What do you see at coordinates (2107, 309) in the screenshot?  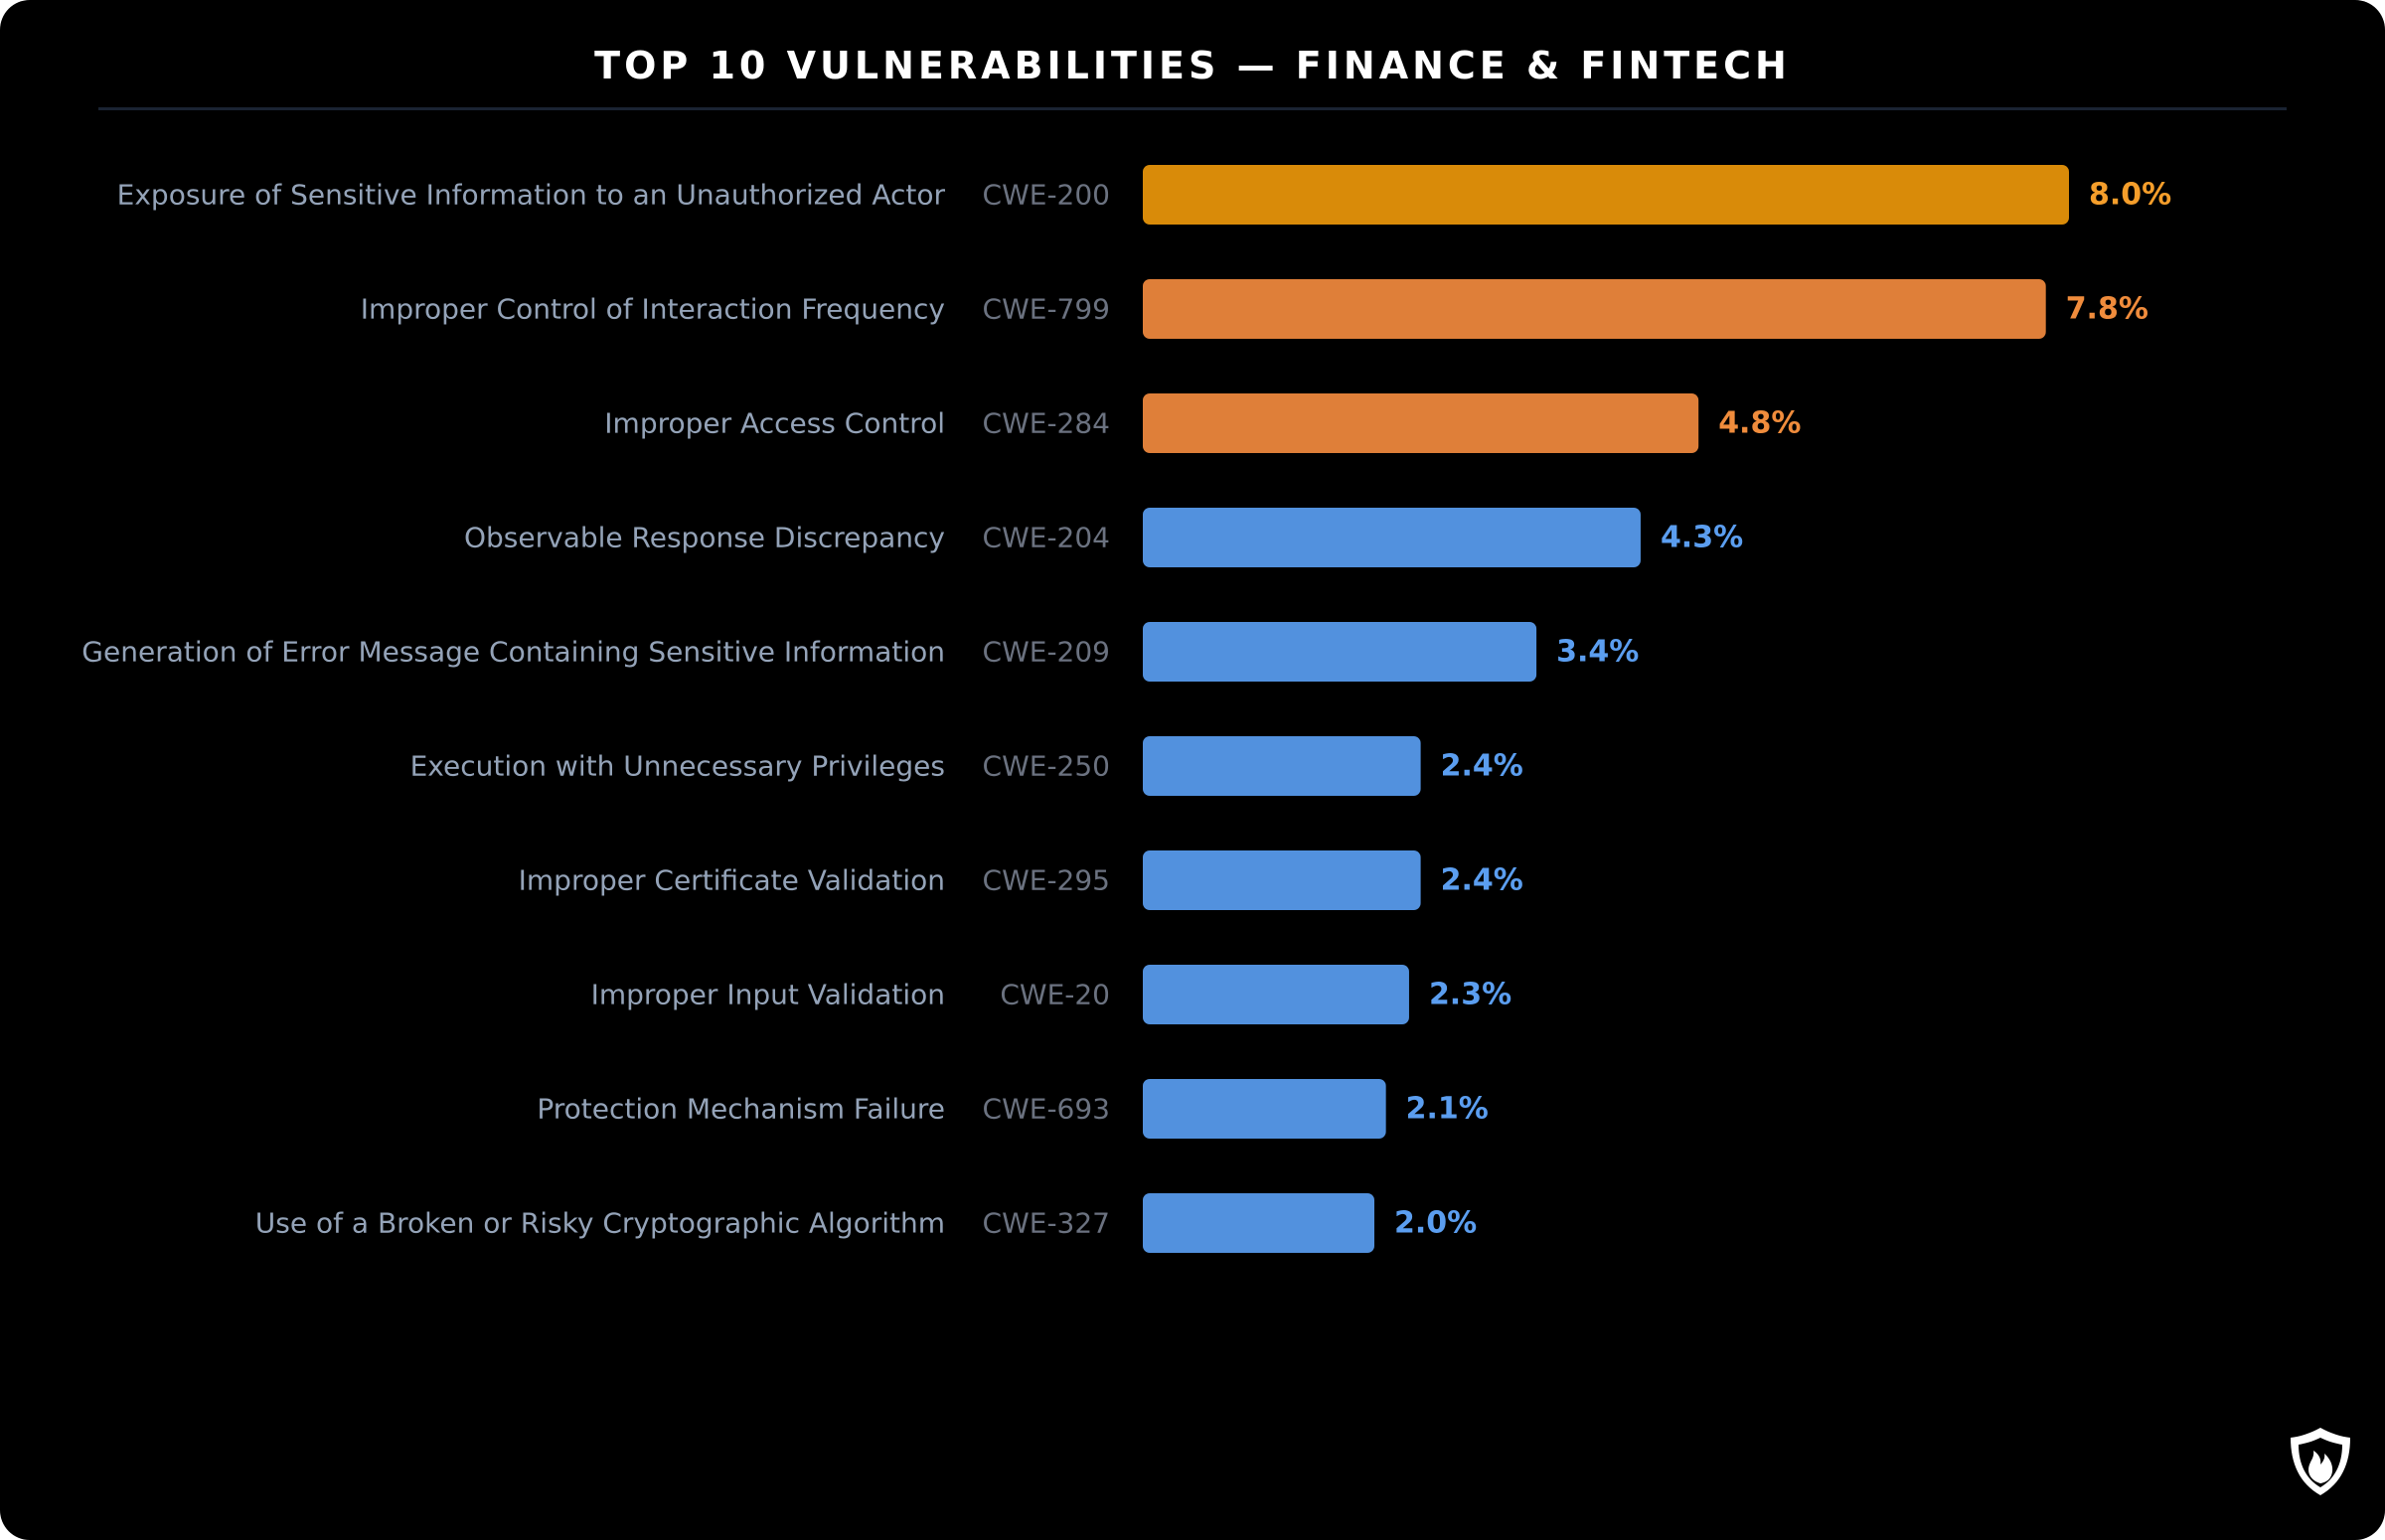 I see `value-label: 7.8%` at bounding box center [2107, 309].